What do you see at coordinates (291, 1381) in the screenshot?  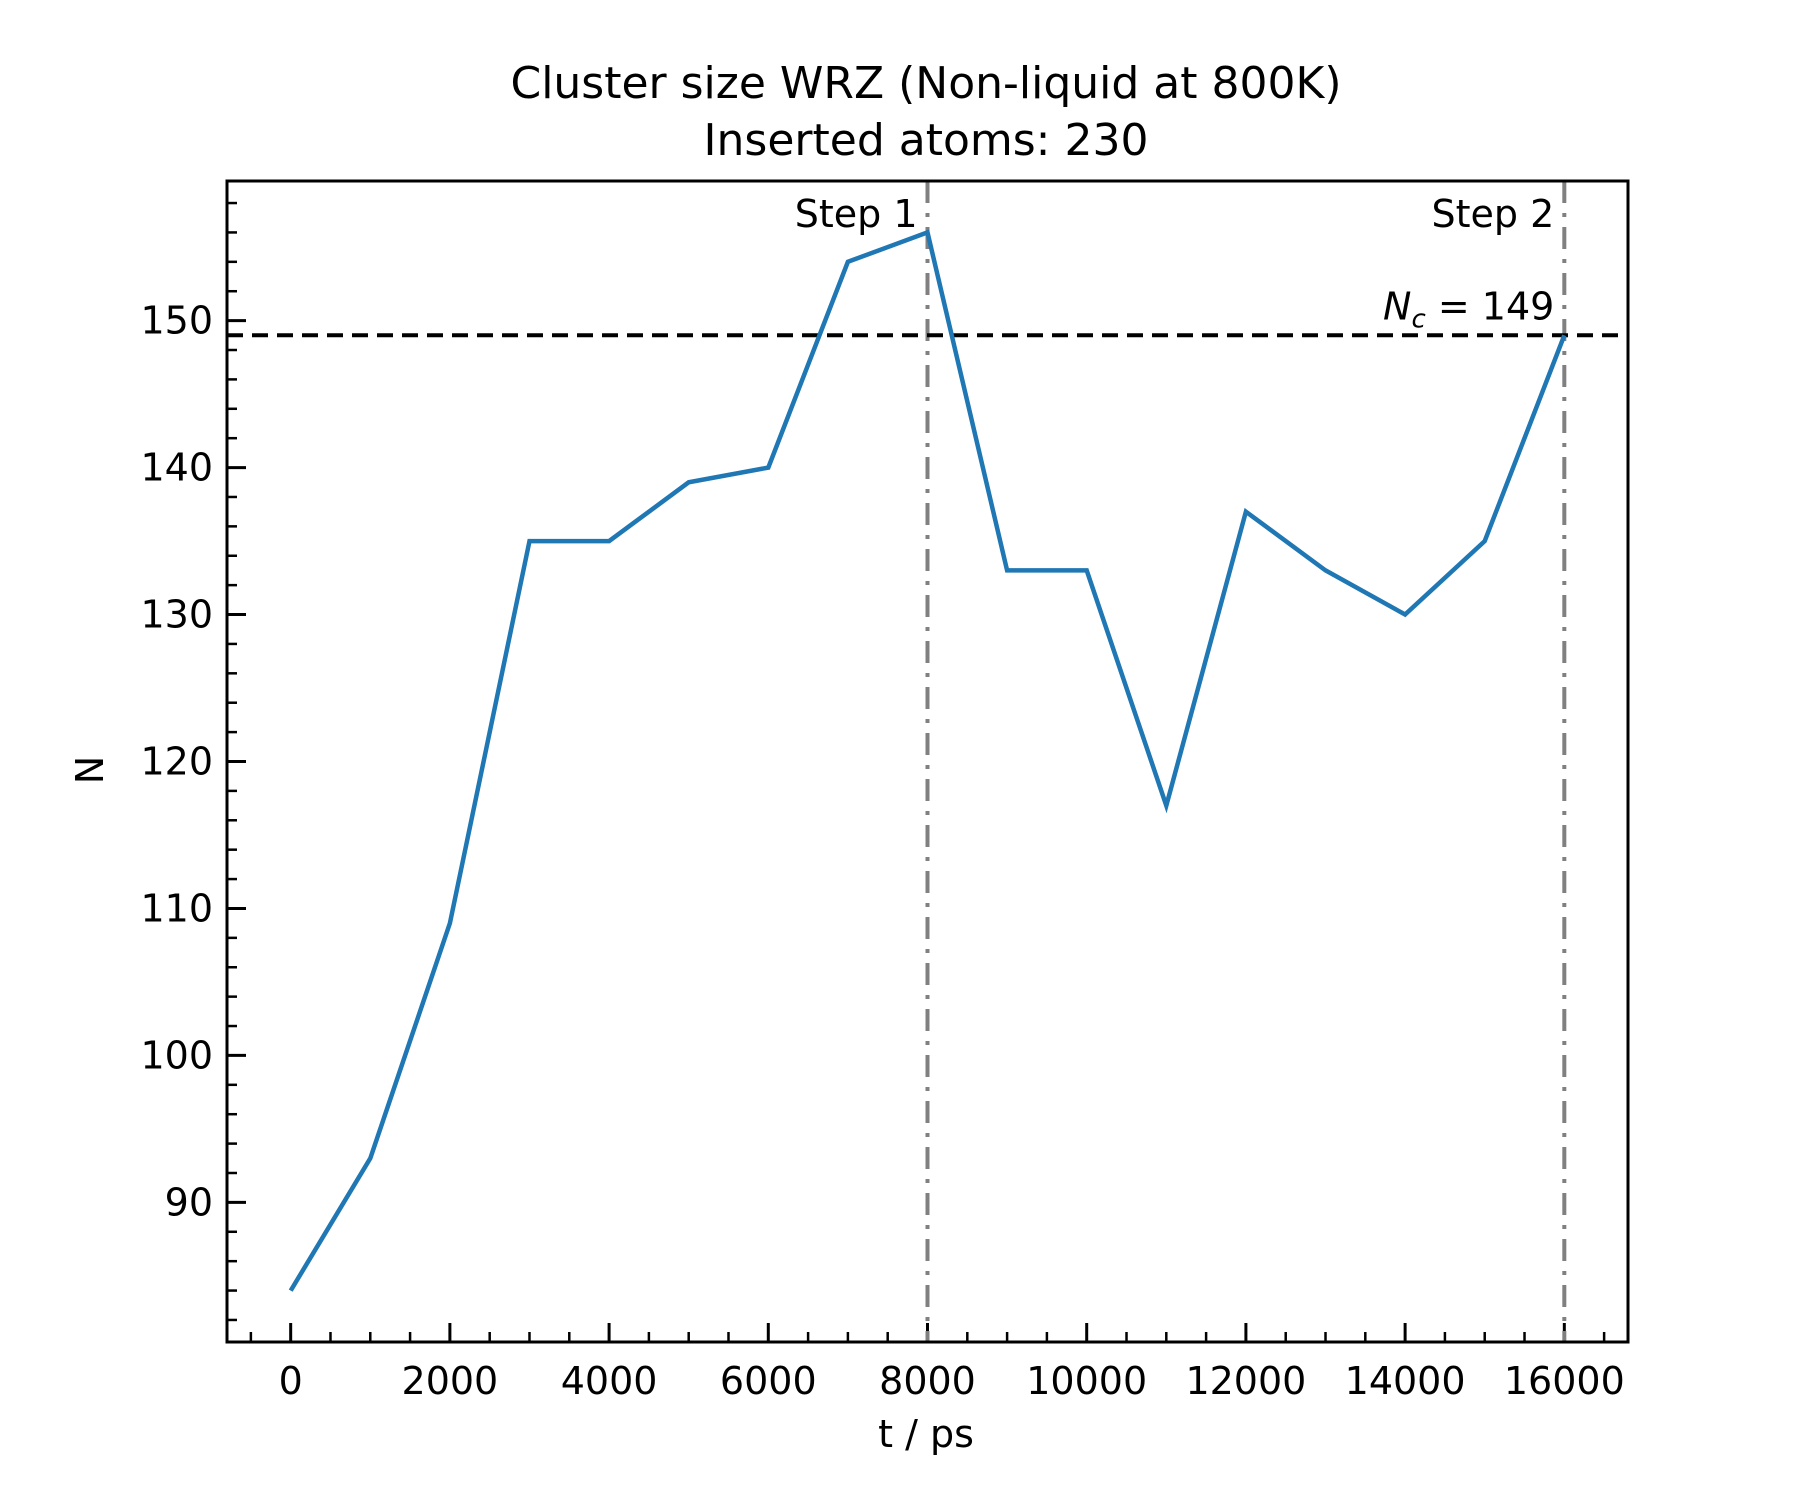 I see `x-tick-label-0: 0` at bounding box center [291, 1381].